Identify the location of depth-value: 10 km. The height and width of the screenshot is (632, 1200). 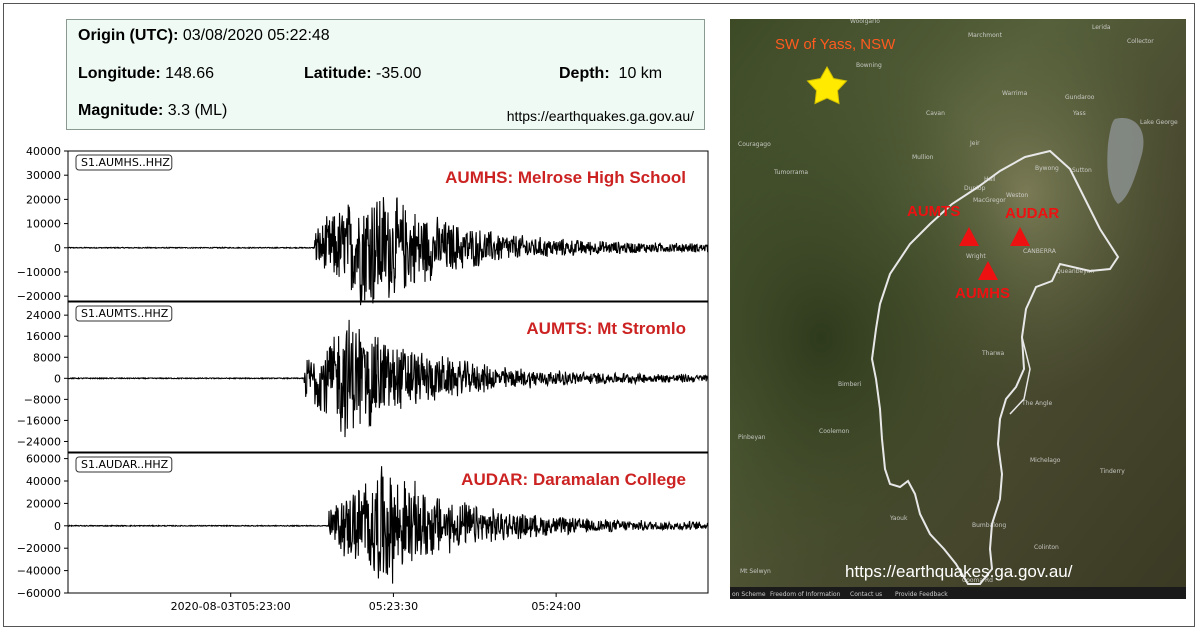
(640, 73).